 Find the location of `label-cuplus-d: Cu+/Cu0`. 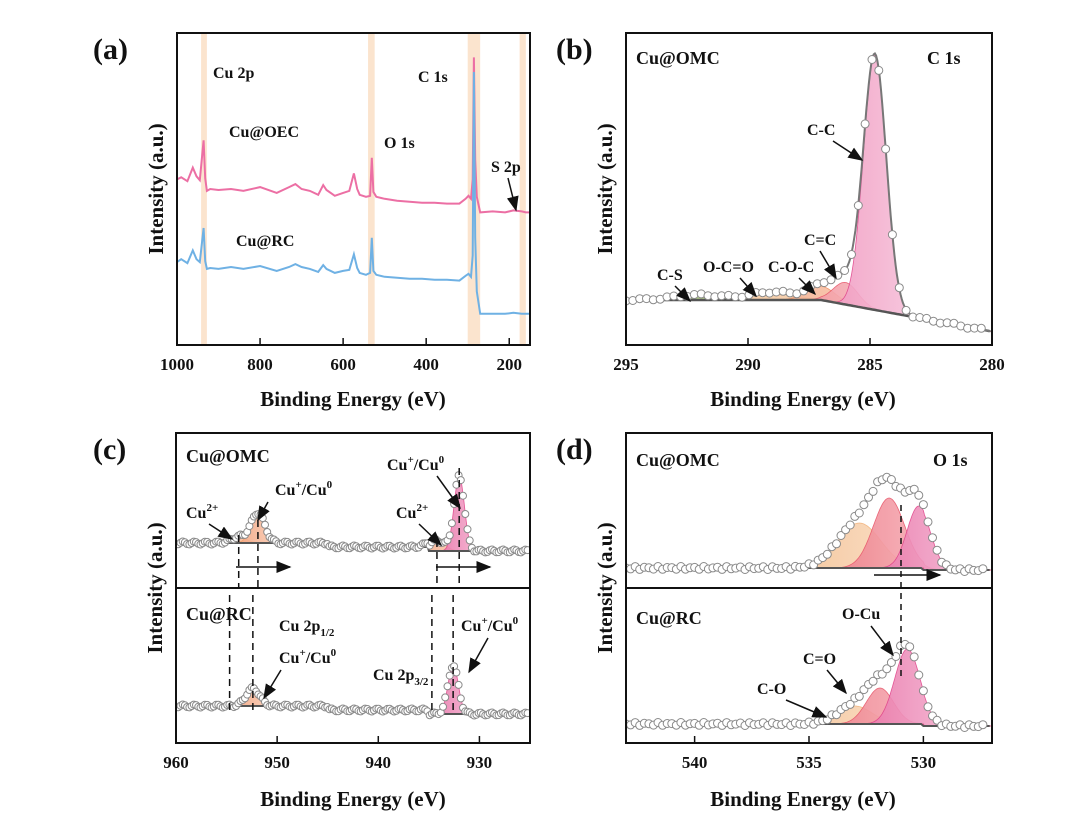

label-cuplus-d: Cu+/Cu0 is located at coordinates (490, 625).